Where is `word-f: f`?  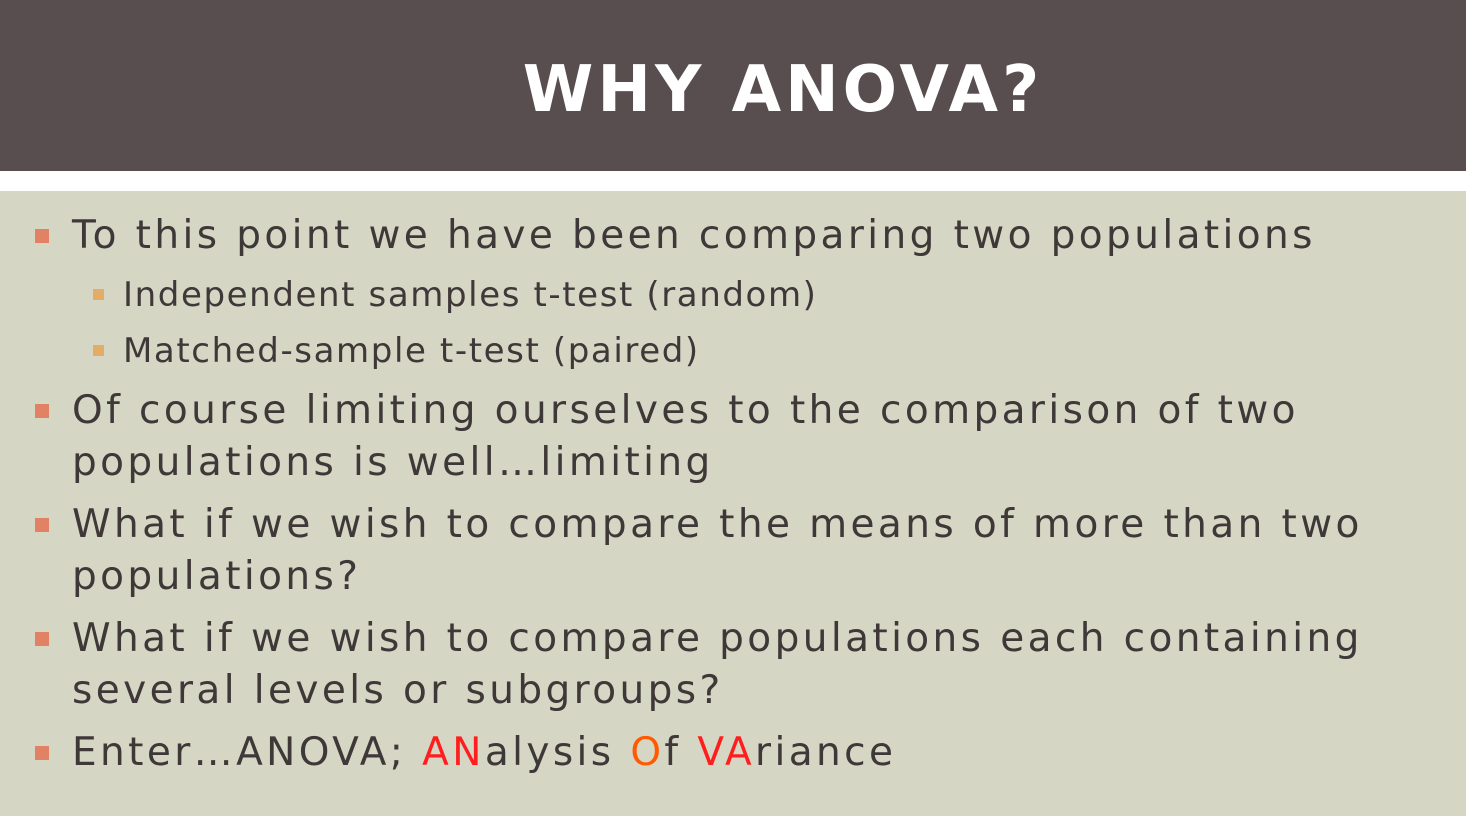 word-f: f is located at coordinates (681, 752).